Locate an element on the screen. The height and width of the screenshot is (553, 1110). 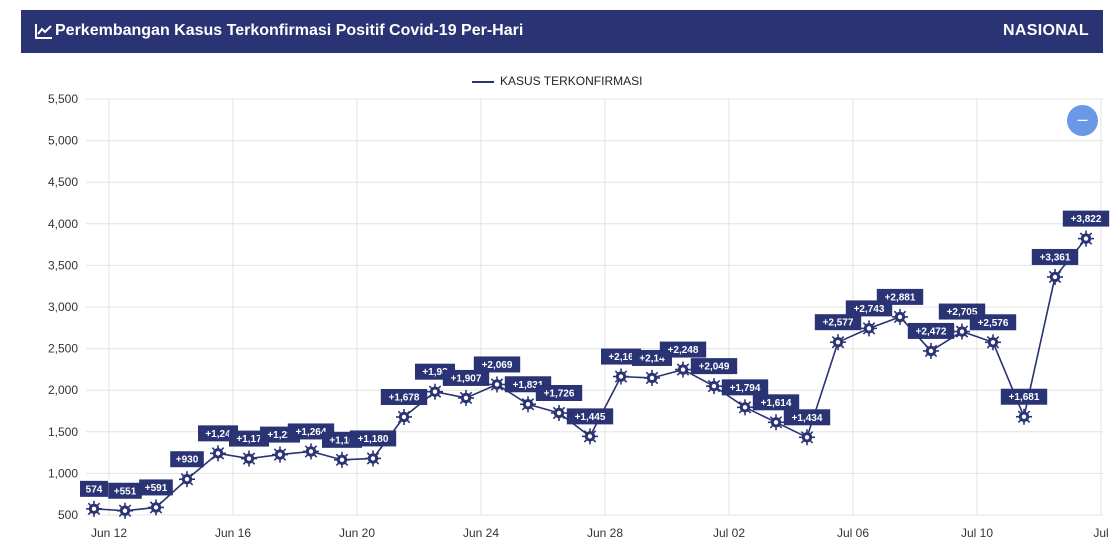
data-label: +1,264 is located at coordinates (311, 432).